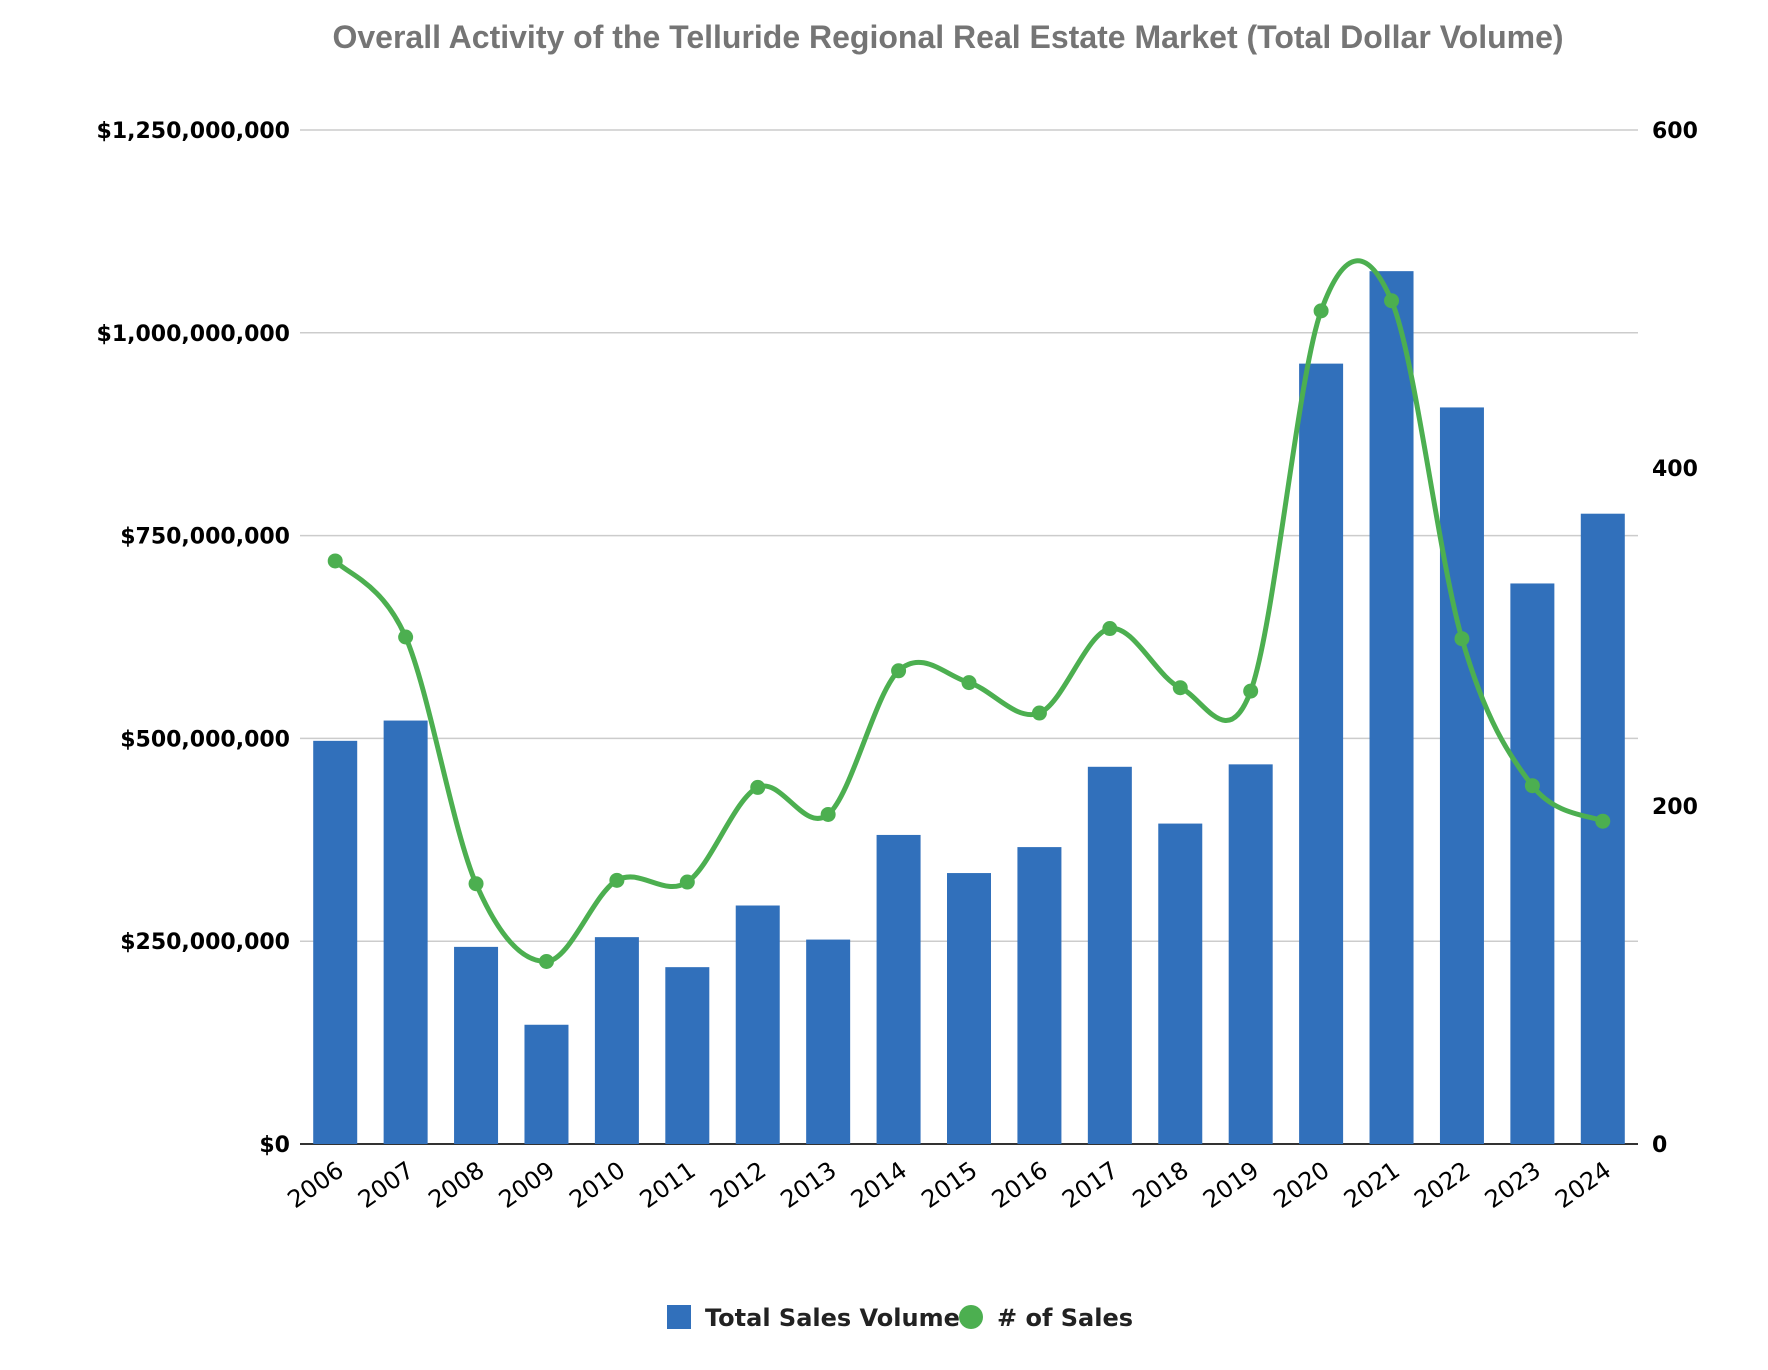 The height and width of the screenshot is (1370, 1768). Describe the element at coordinates (1675, 807) in the screenshot. I see `right-axis-tick-label: 200` at that location.